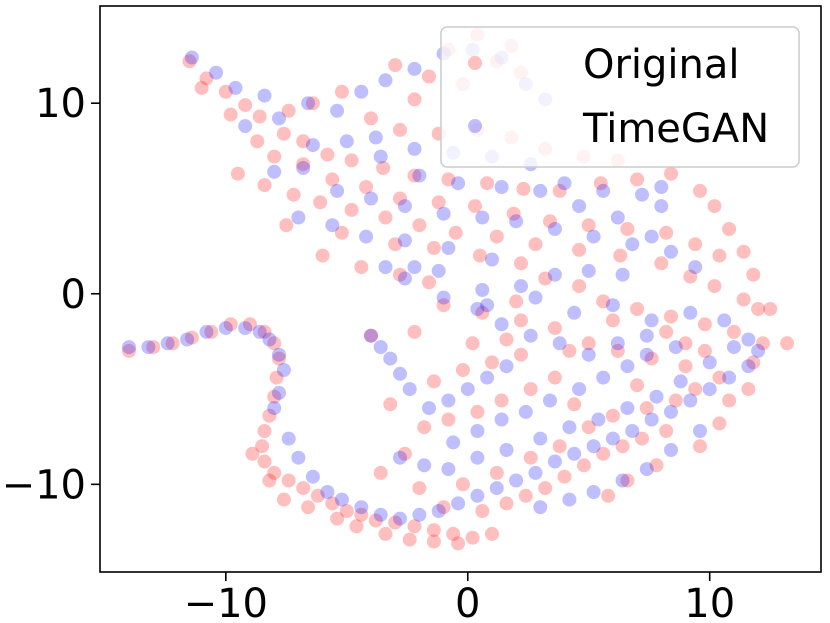  Describe the element at coordinates (709, 602) in the screenshot. I see `x-tick-label: 10` at that location.